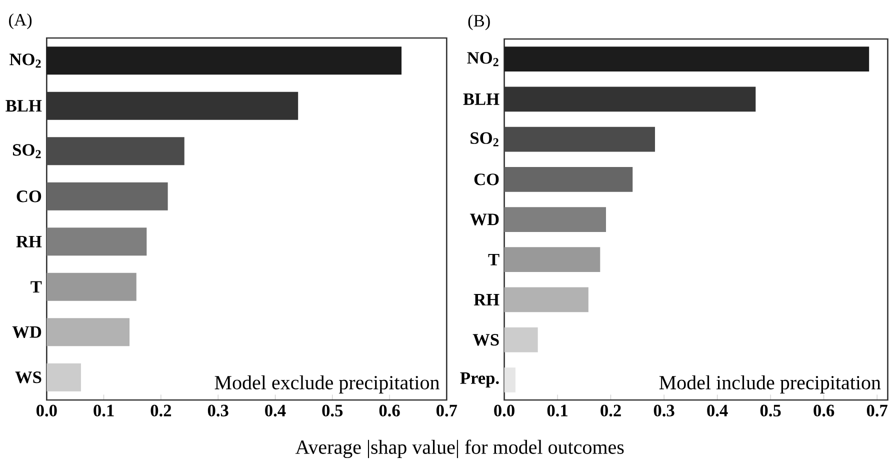 The image size is (893, 461). Describe the element at coordinates (770, 384) in the screenshot. I see `annotation: Model include precipitation` at that location.